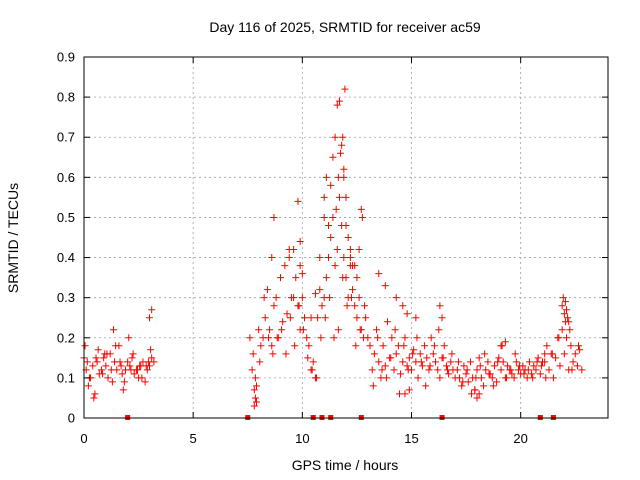  I want to click on y-tick-label: 0.4, so click(66, 257).